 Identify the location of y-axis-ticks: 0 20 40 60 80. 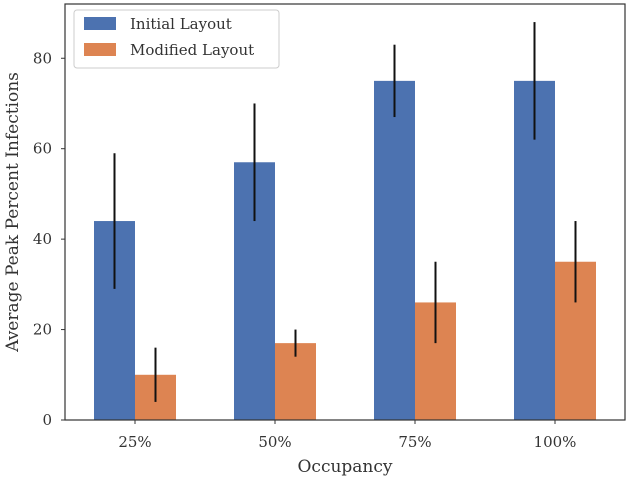
(49, 239).